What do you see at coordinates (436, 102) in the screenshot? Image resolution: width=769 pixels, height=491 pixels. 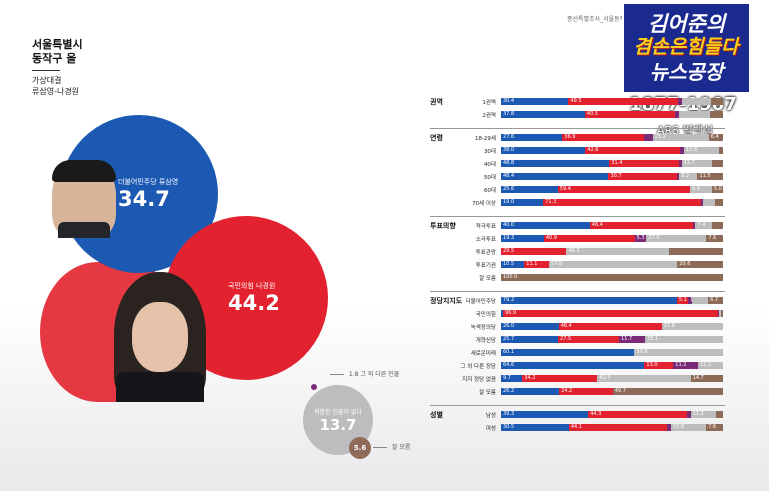 I see `section-title: 권역` at bounding box center [436, 102].